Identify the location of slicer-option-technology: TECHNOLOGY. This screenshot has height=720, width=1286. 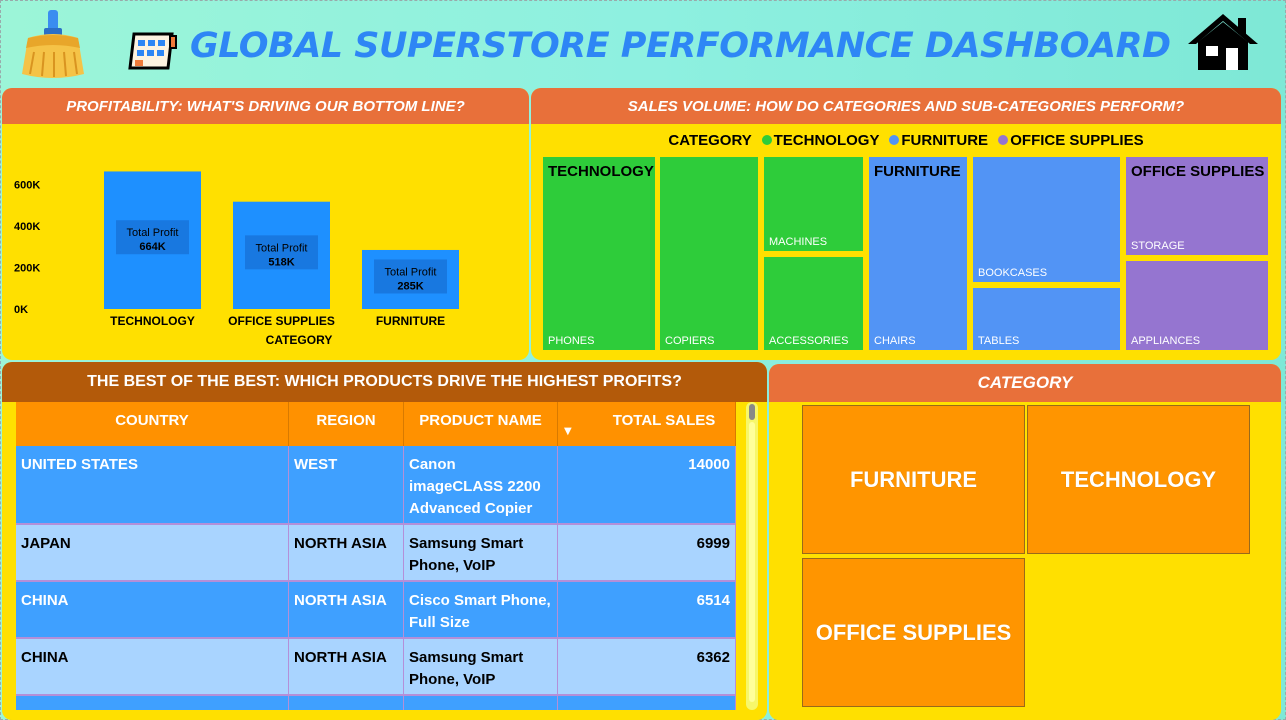
(1138, 479).